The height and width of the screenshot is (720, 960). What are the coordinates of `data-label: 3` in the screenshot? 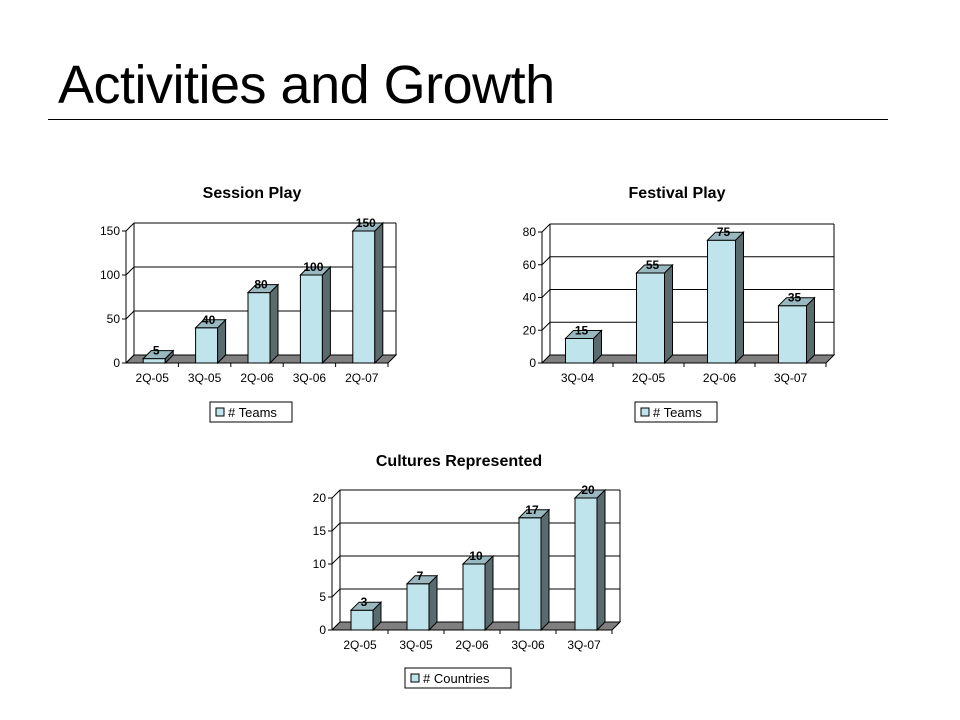 It's located at (364, 602).